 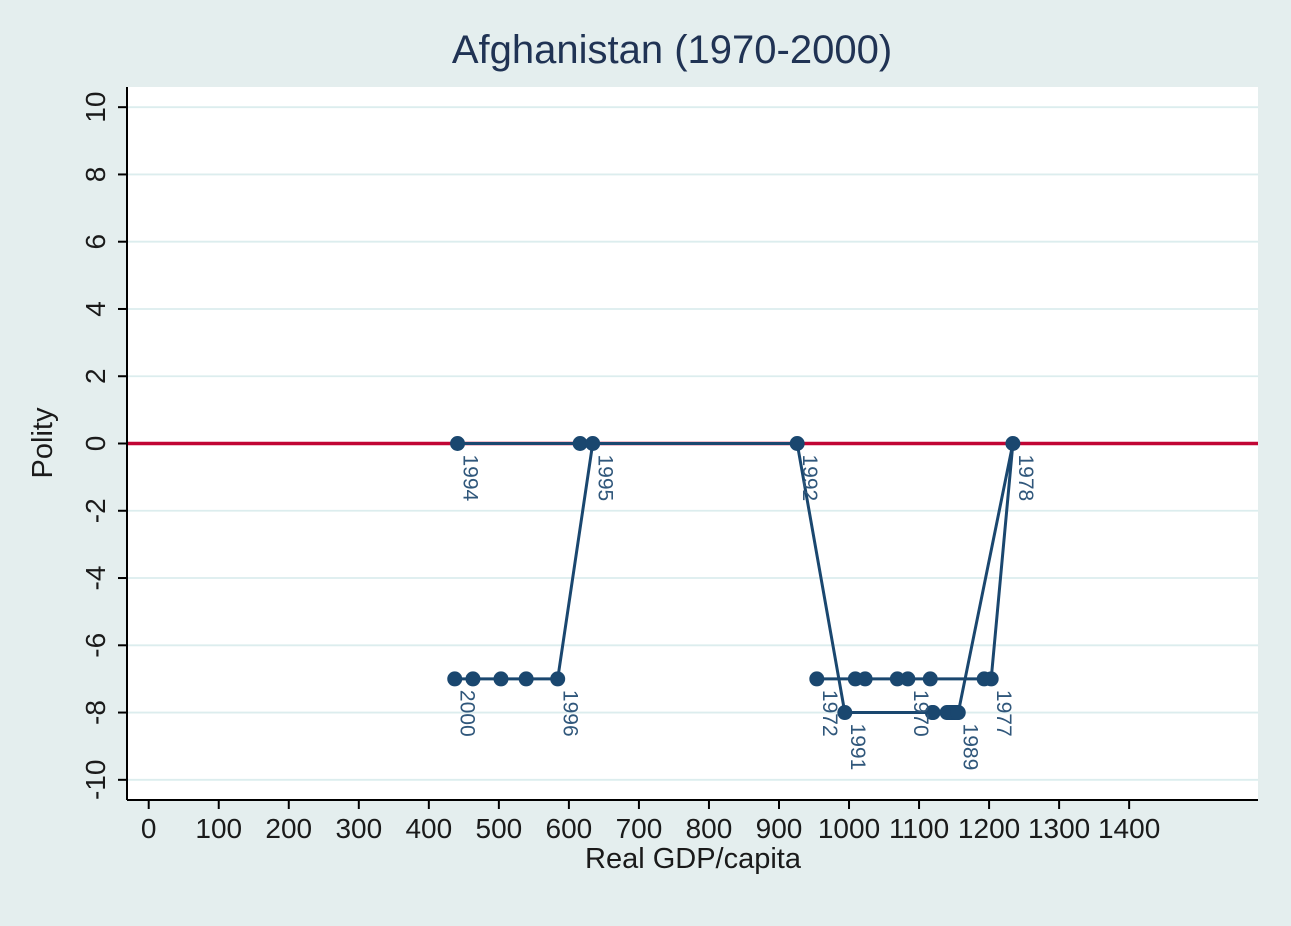 What do you see at coordinates (558, 679) in the screenshot?
I see `data-point-1996` at bounding box center [558, 679].